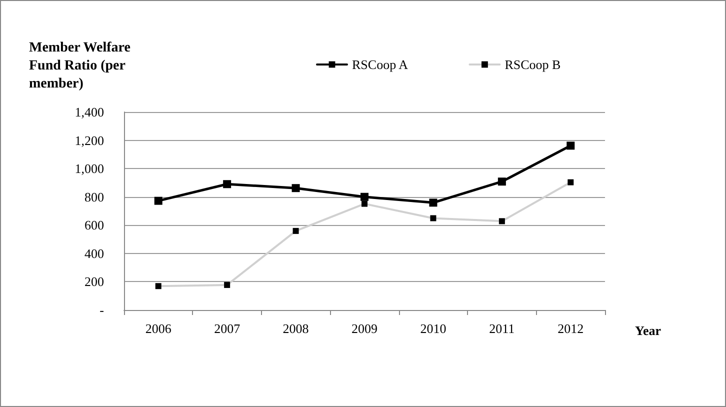 The height and width of the screenshot is (407, 726). I want to click on x-axis-title: Year, so click(648, 330).